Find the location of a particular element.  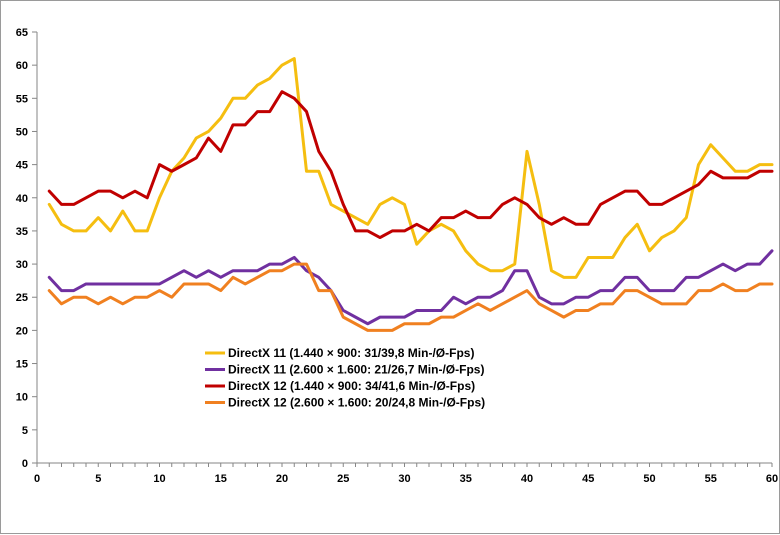

y-tick-label: 50 is located at coordinates (22, 132).